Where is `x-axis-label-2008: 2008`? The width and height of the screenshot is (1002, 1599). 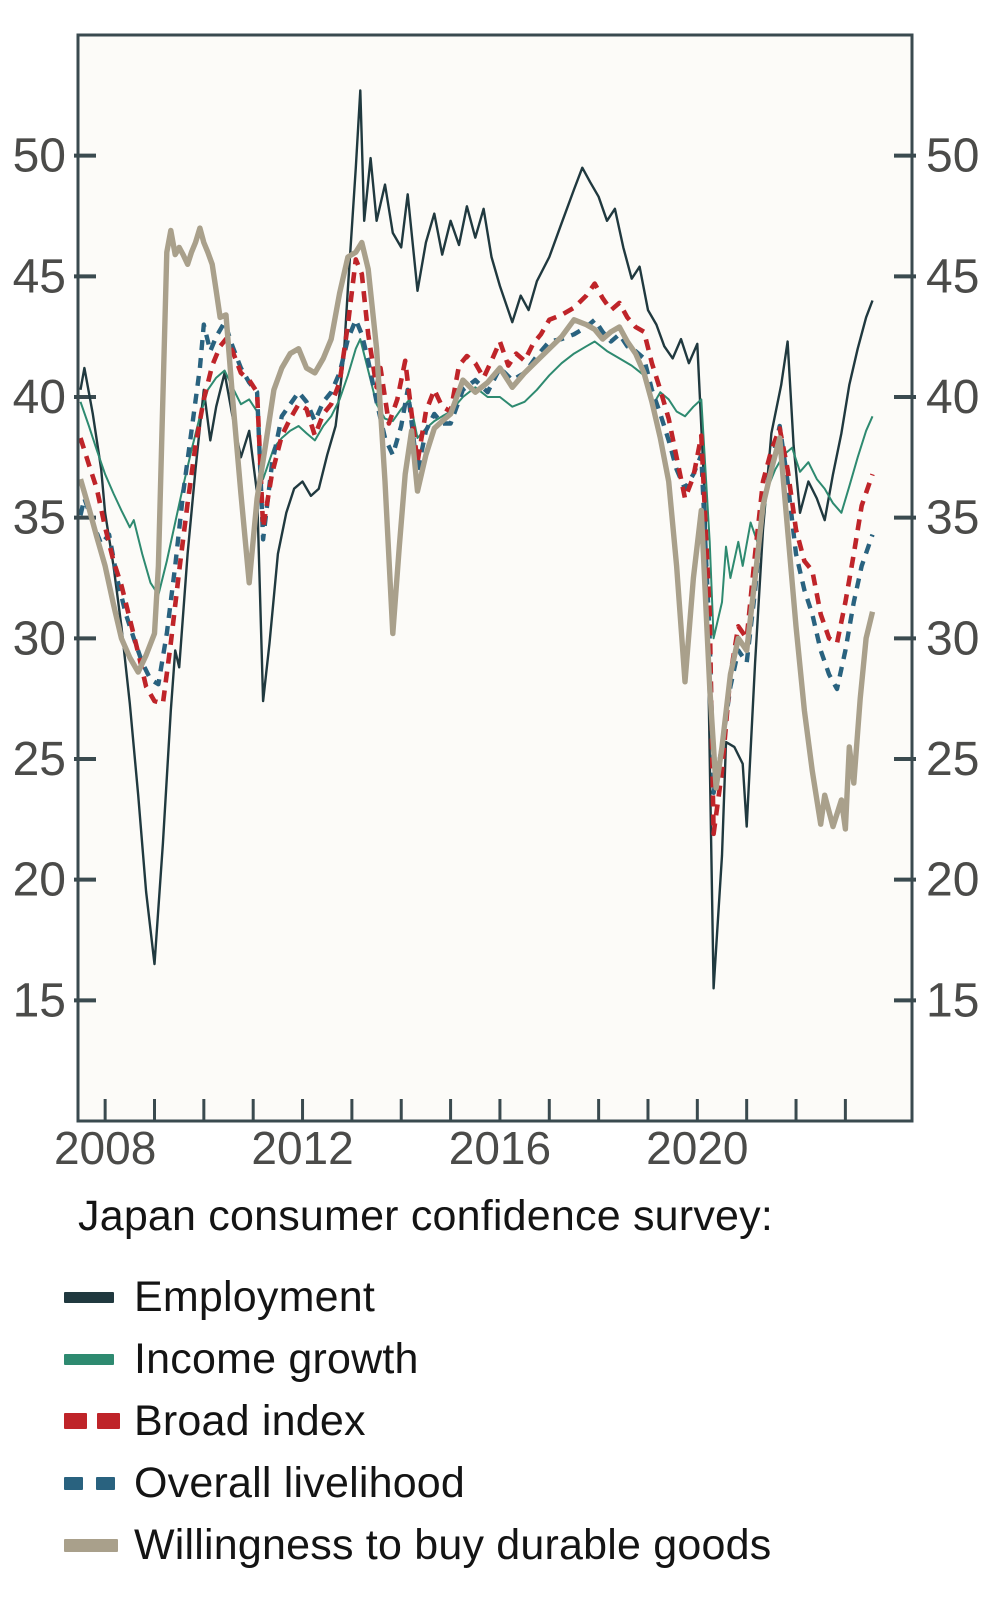
x-axis-label-2008: 2008 is located at coordinates (105, 1148).